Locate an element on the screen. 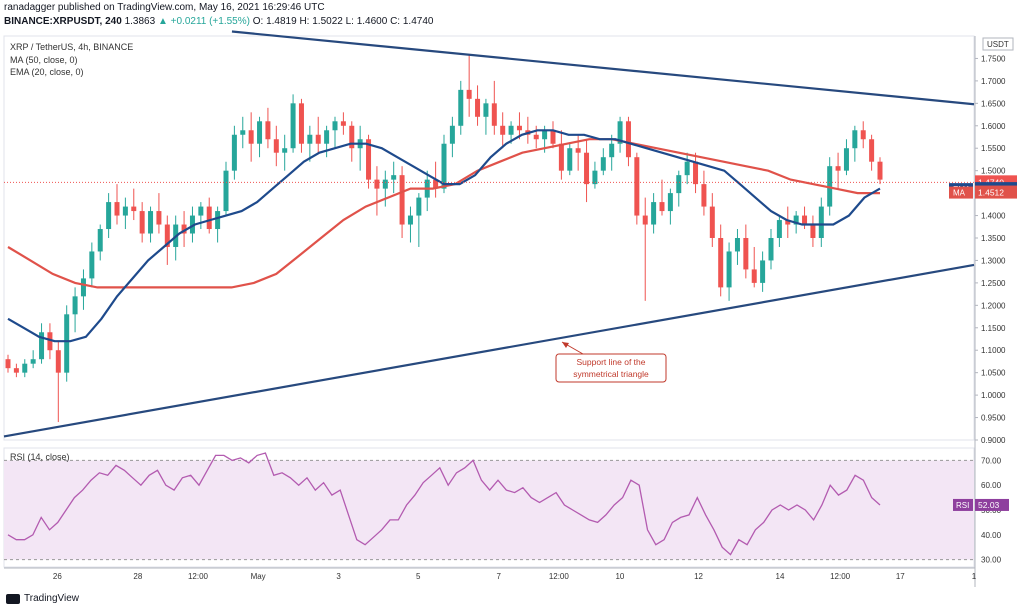 Image resolution: width=1024 pixels, height=612 pixels. time-tick-label: 14 is located at coordinates (780, 576).